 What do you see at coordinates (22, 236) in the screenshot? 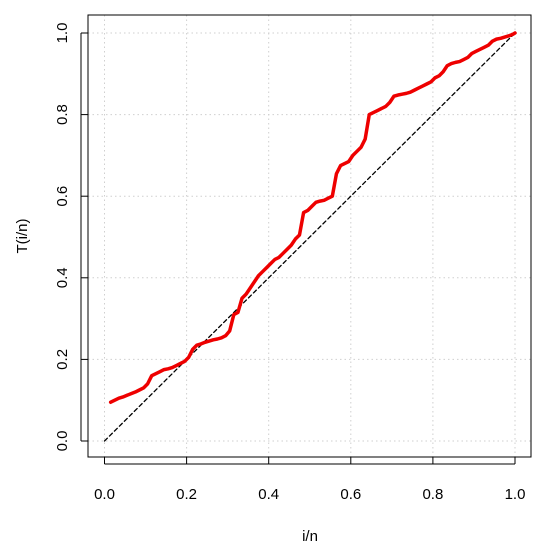
I see `y-axis-label: T(i/n)` at bounding box center [22, 236].